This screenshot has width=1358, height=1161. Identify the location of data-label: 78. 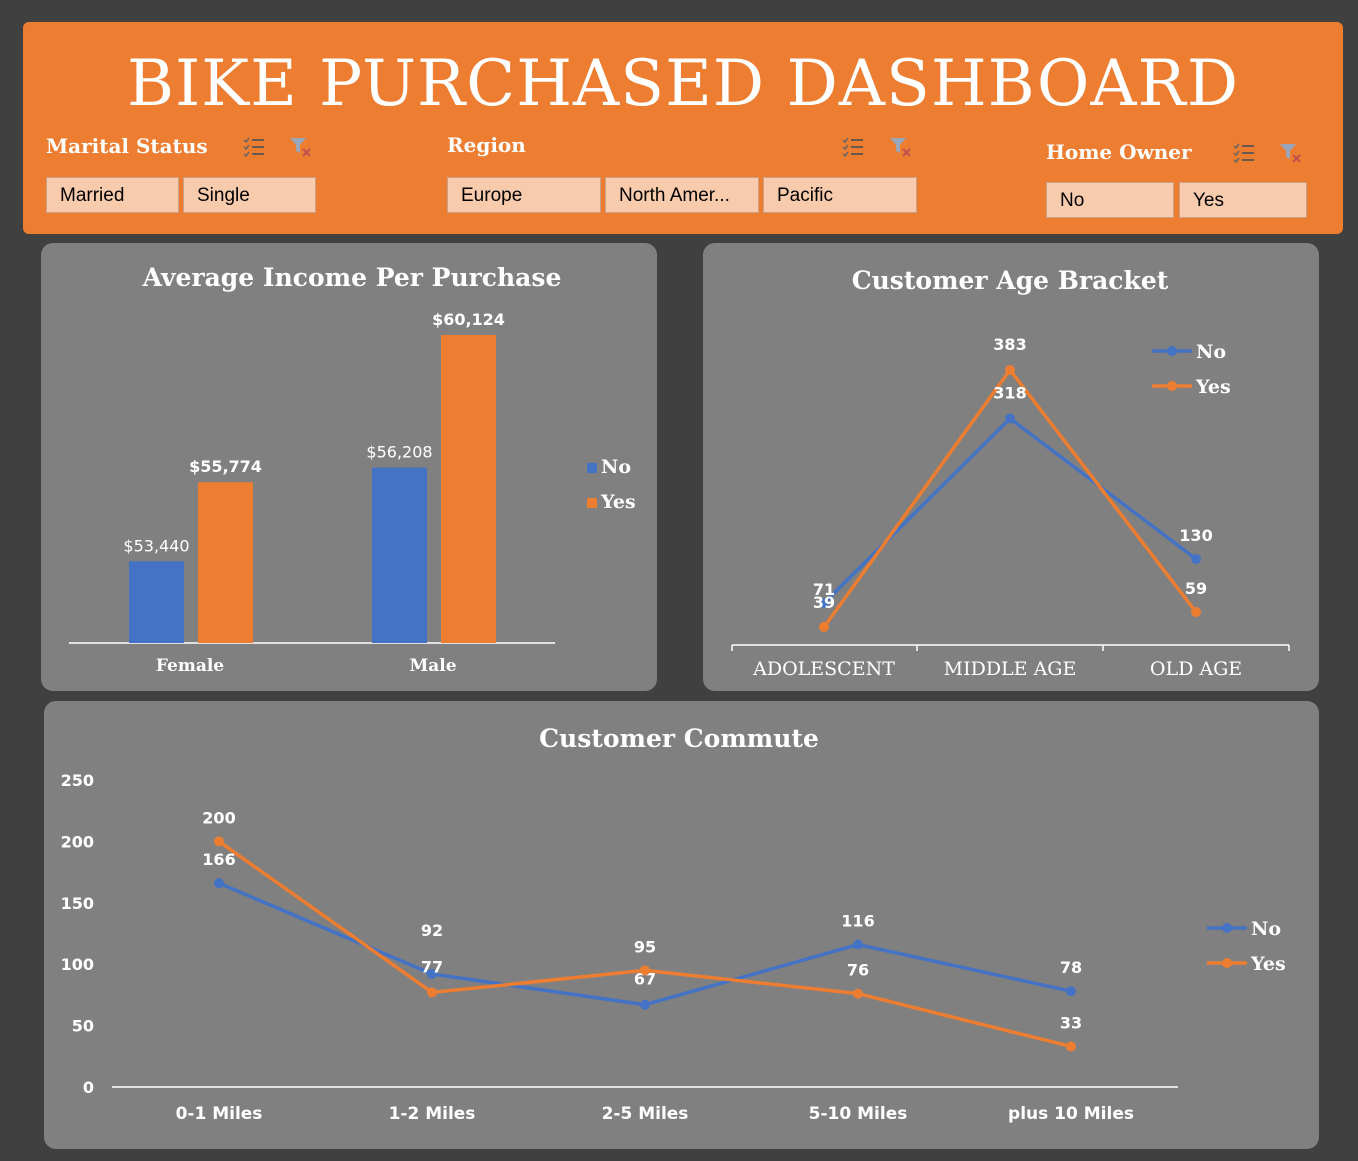
(1071, 967).